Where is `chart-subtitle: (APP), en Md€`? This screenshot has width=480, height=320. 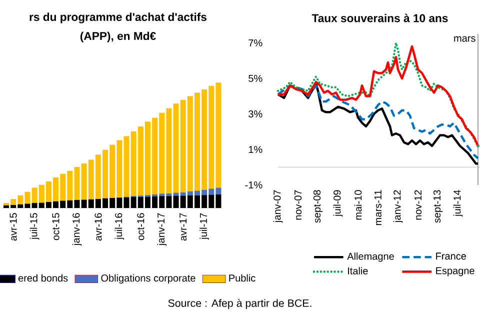
chart-subtitle: (APP), en Md€ is located at coordinates (118, 37).